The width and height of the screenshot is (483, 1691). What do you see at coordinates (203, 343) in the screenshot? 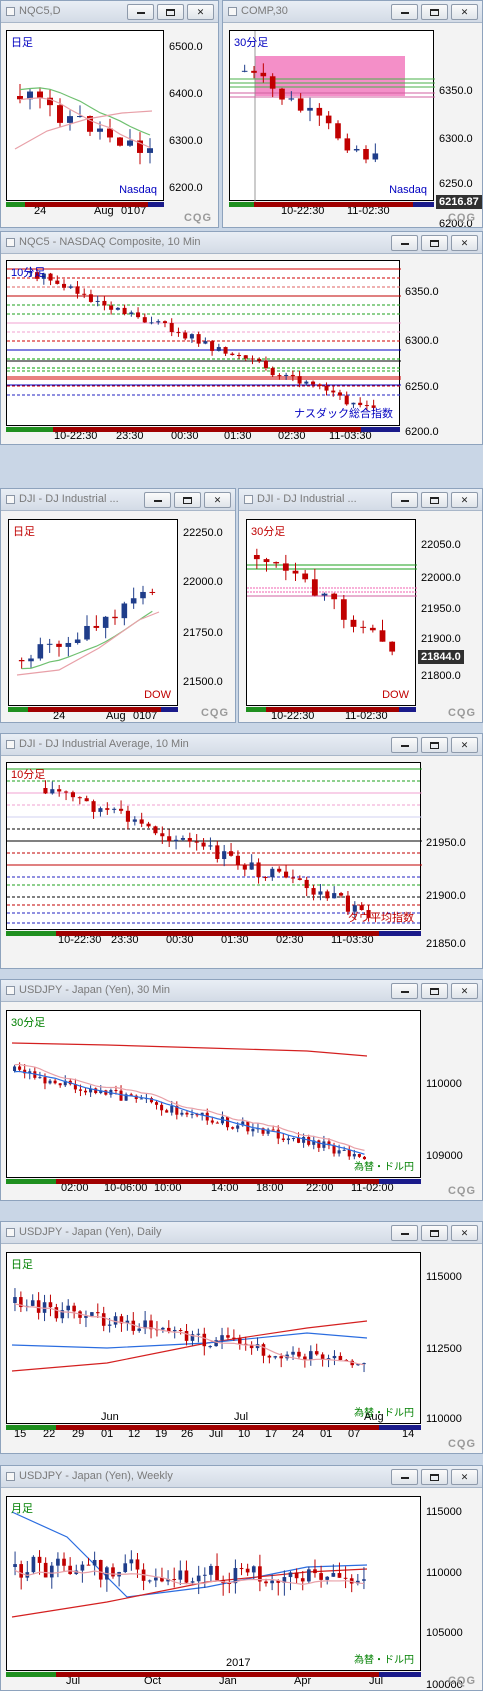
I see `chart-plot-area: 10分足 ナスダック総合指数` at bounding box center [203, 343].